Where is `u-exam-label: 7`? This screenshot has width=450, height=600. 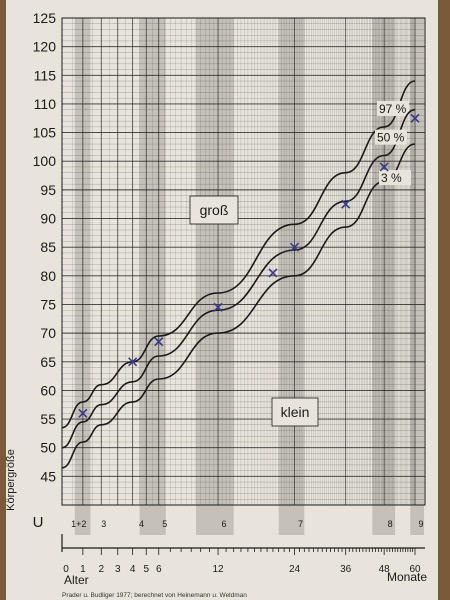 u-exam-label: 7 is located at coordinates (300, 524).